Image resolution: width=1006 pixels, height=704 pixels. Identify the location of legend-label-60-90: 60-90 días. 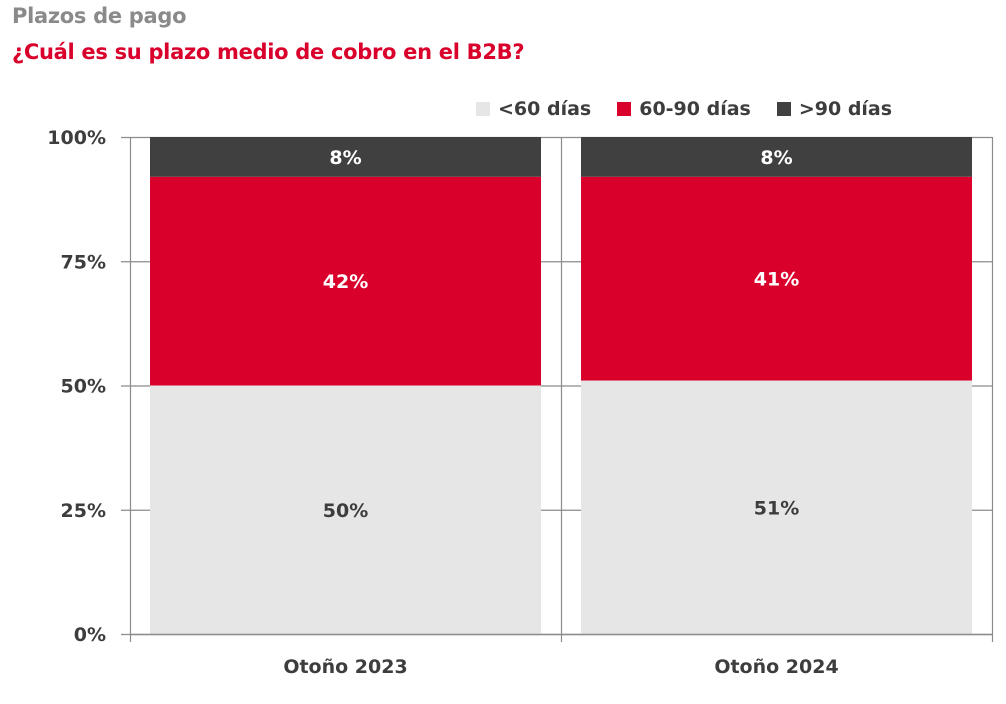
(695, 109).